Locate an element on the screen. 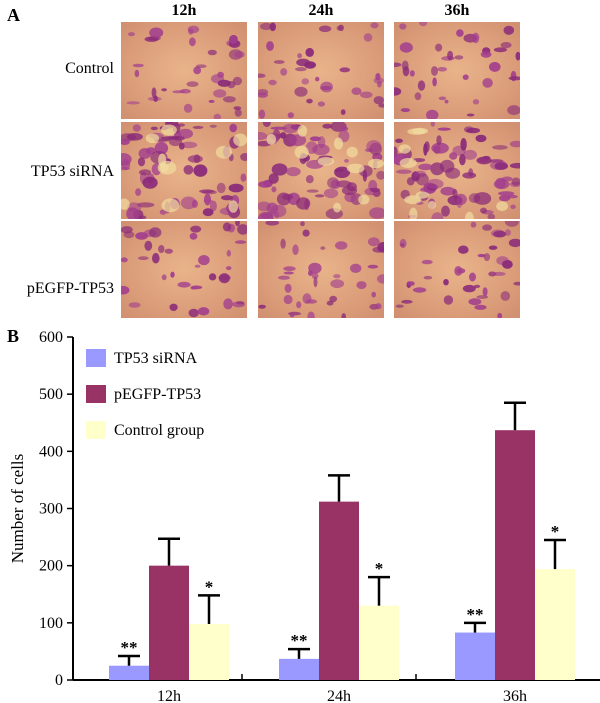 This screenshot has width=600, height=703. col-label-36h: 36h is located at coordinates (457, 10).